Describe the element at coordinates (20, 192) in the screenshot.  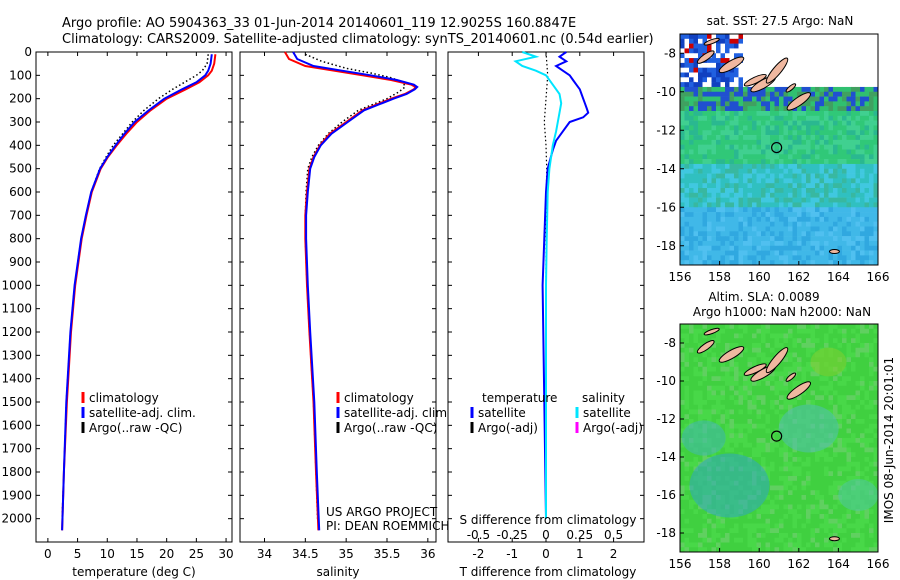
I see `temperature-ytick-label: 600` at that location.